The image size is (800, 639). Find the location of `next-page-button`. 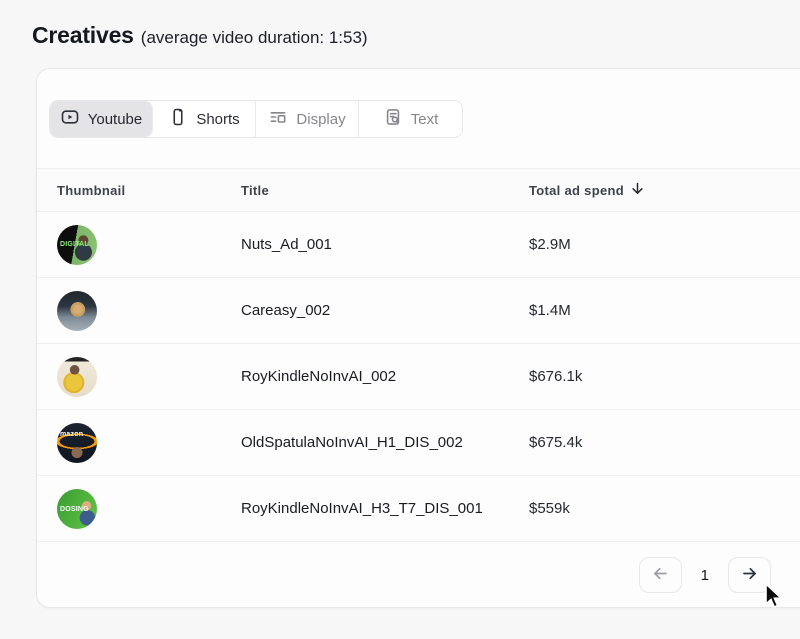

next-page-button is located at coordinates (749, 575).